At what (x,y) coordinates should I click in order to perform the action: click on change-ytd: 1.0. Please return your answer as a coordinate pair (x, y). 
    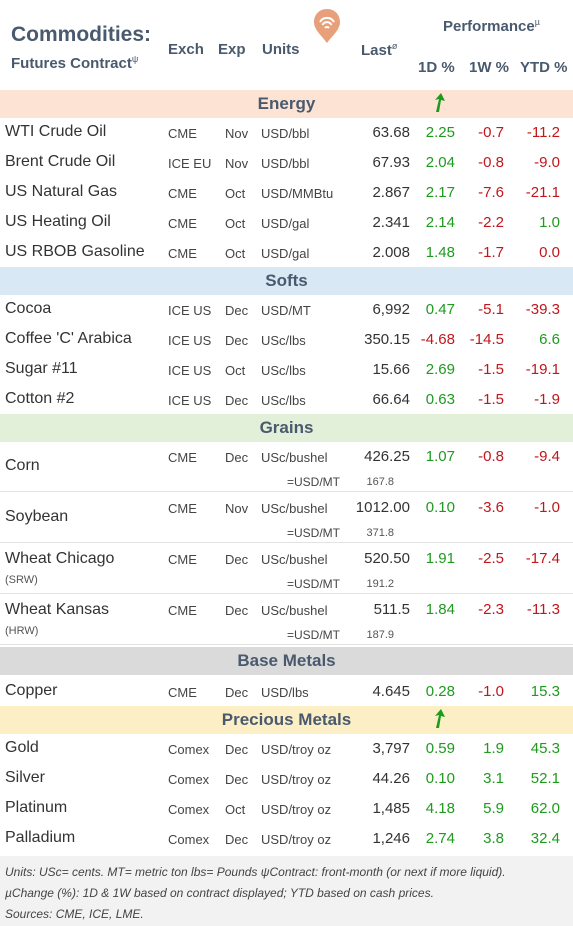
    Looking at the image, I should click on (549, 222).